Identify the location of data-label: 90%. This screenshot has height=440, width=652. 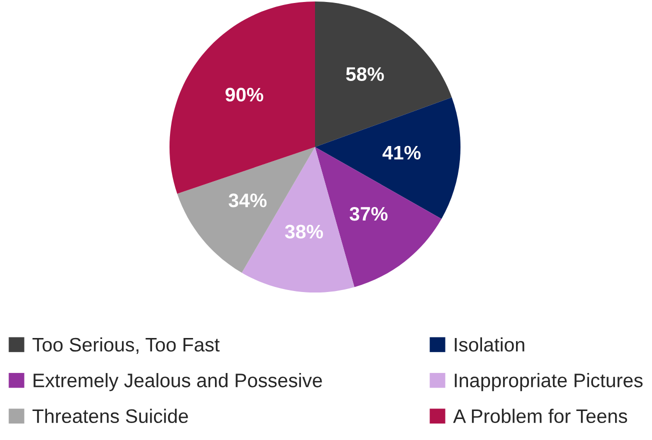
(245, 95).